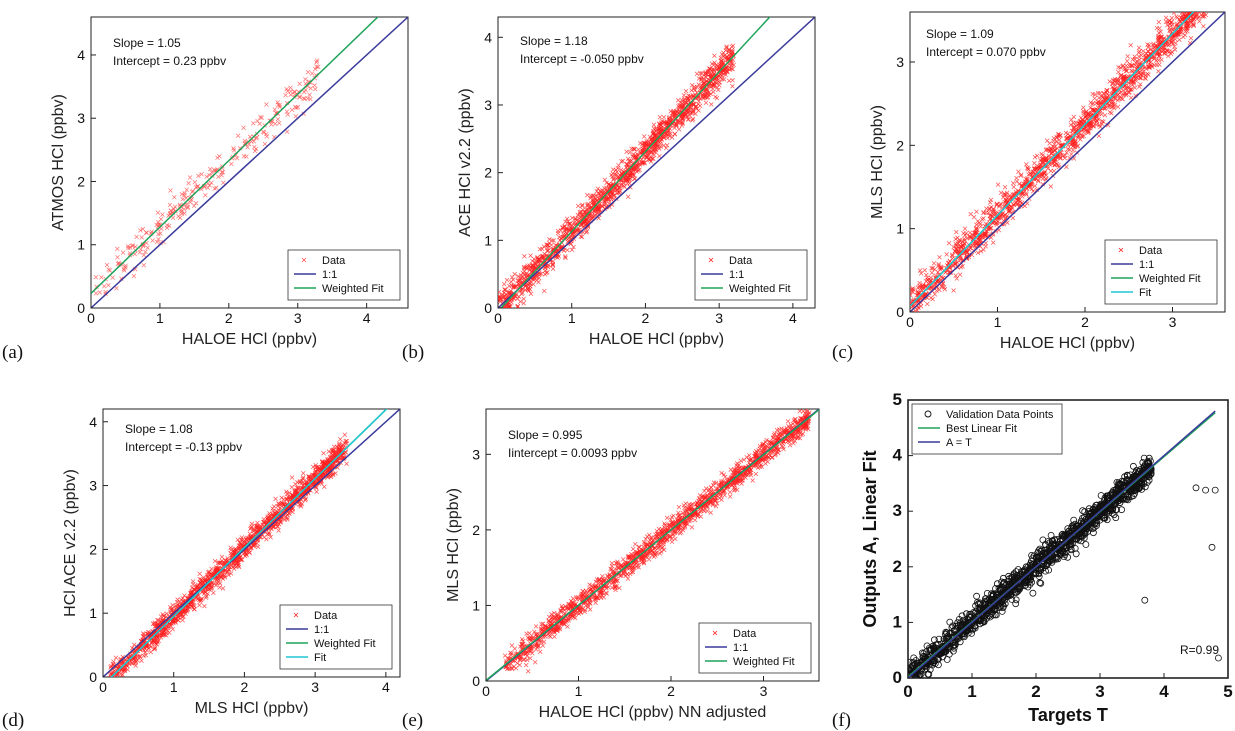 Image resolution: width=1235 pixels, height=731 pixels. Describe the element at coordinates (353, 289) in the screenshot. I see `legend-item-label: Weighted Fit` at that location.